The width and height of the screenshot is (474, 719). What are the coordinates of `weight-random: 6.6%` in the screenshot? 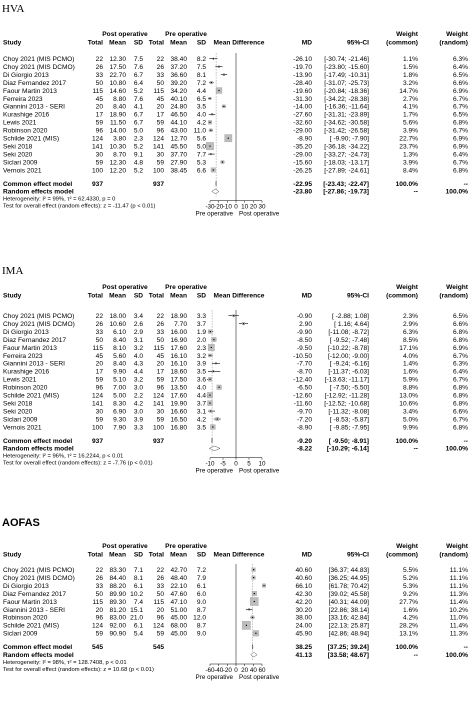 It's located at (460, 324).